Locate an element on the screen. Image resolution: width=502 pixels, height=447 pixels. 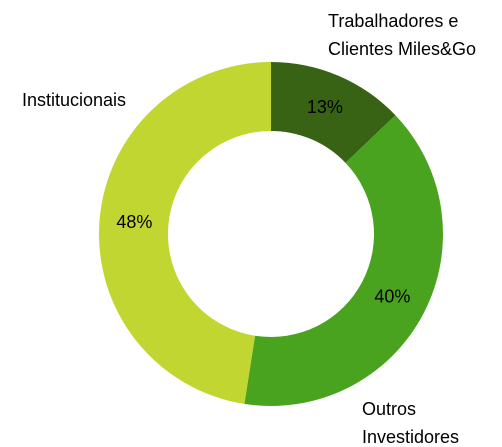
category-label: Institucionais is located at coordinates (74, 100).